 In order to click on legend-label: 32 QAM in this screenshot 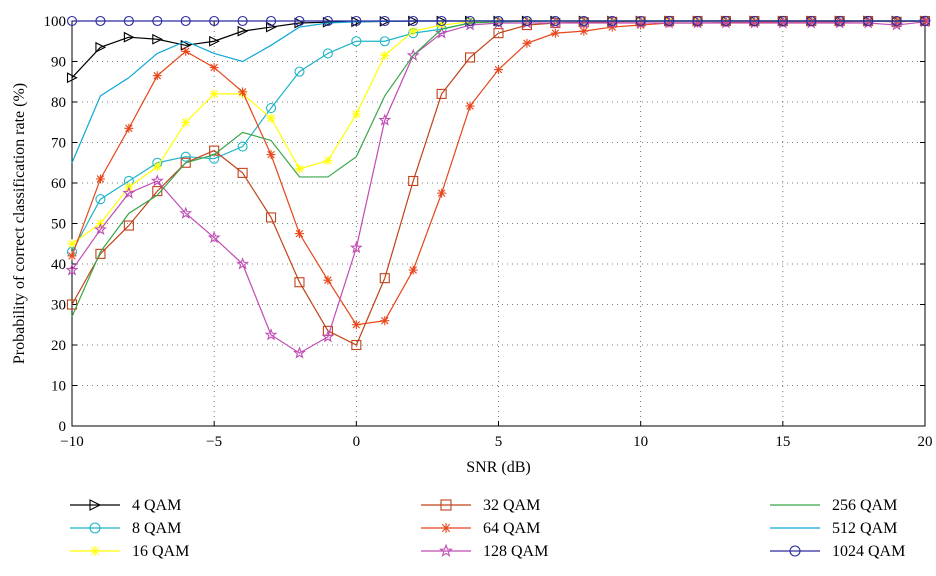, I will do `click(511, 505)`.